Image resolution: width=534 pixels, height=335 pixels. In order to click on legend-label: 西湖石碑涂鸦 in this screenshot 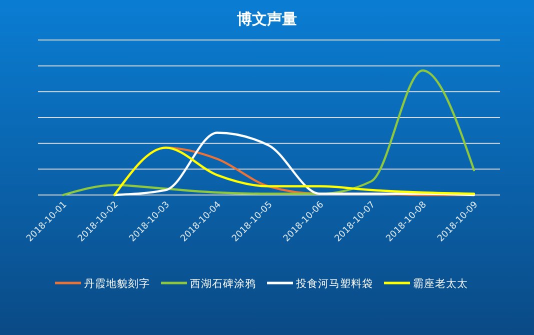, I will do `click(223, 284)`.